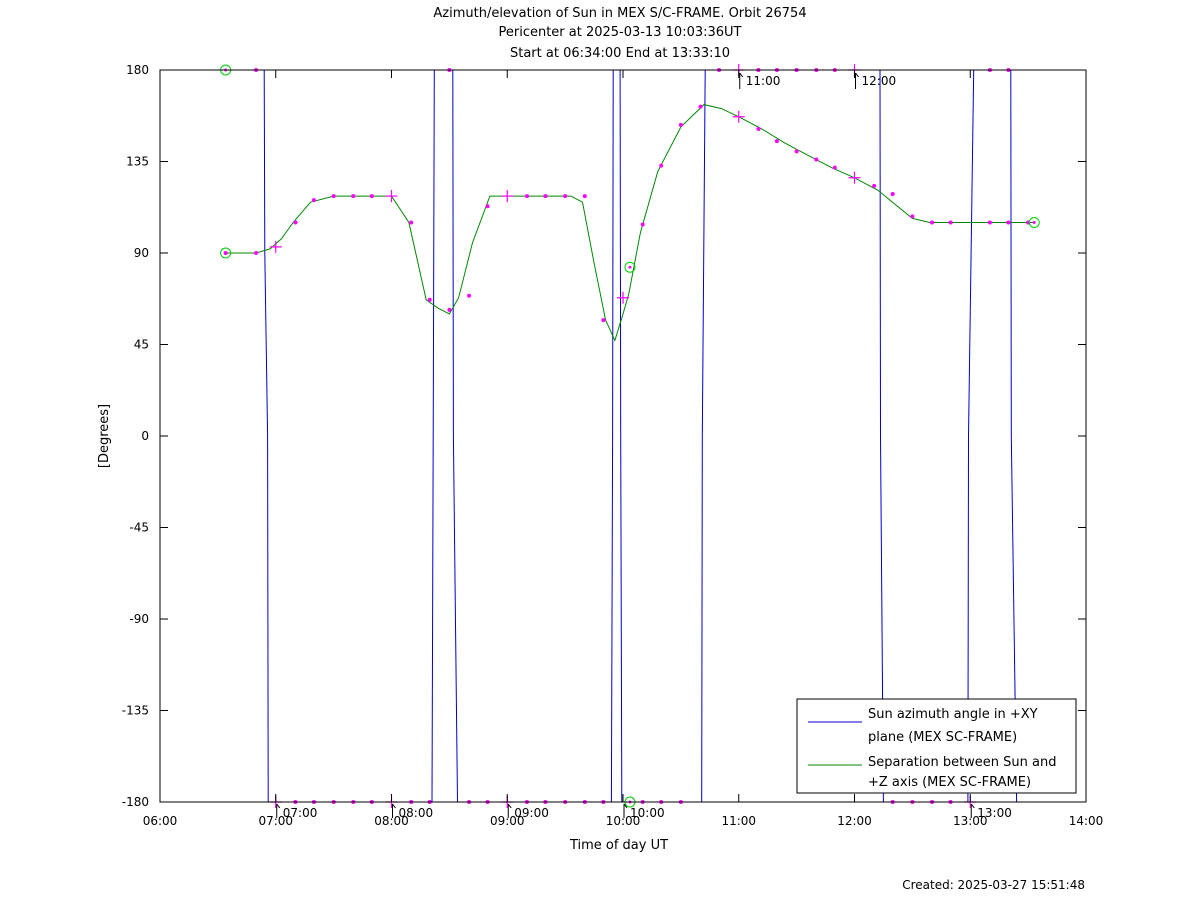  Describe the element at coordinates (942, 737) in the screenshot. I see `legend-azimuth-line-2: plane (MEX SC-FRAME)` at that location.